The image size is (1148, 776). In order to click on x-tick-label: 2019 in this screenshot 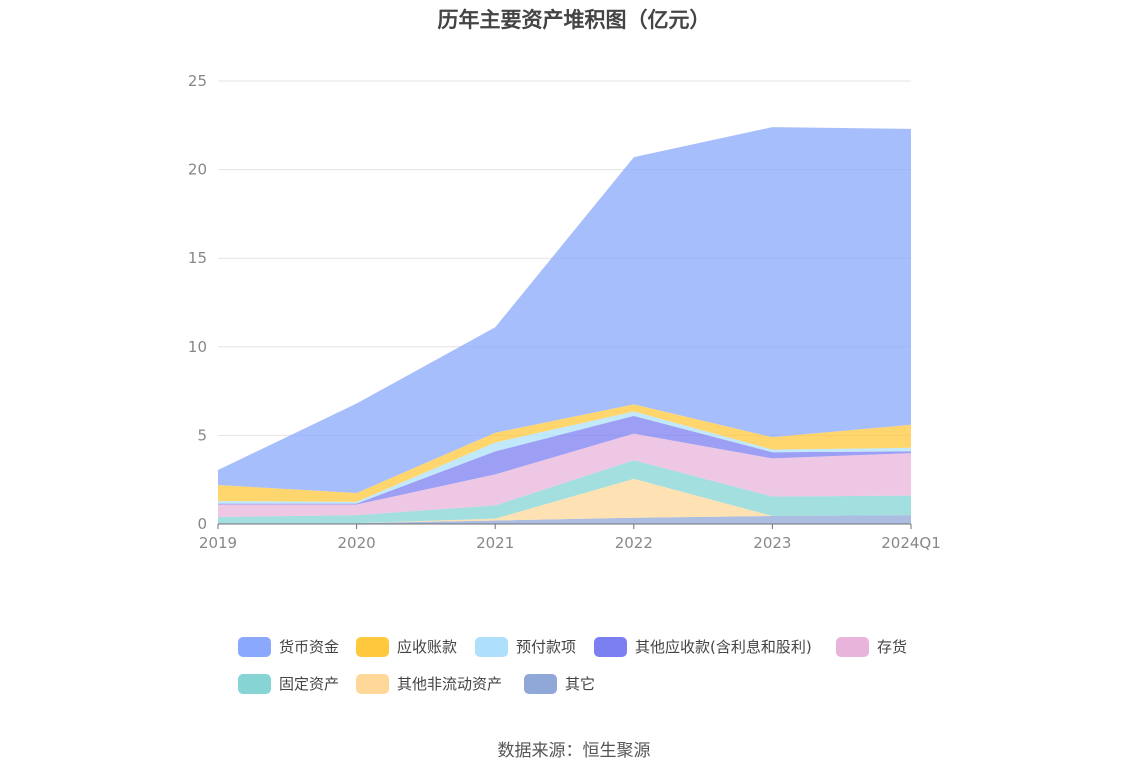, I will do `click(218, 543)`.